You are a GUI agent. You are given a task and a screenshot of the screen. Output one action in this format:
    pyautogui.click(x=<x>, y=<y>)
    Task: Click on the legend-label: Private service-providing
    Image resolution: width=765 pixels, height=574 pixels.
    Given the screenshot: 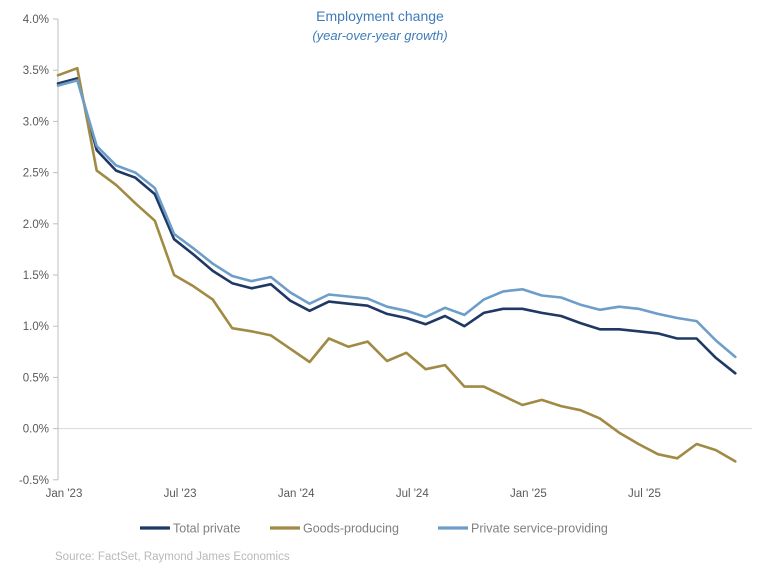 What is the action you would take?
    pyautogui.click(x=539, y=529)
    